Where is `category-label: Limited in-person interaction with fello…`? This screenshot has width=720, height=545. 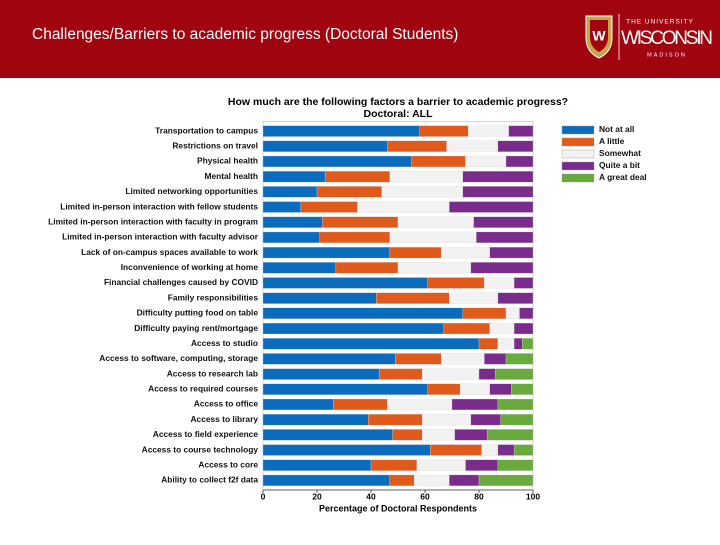 category-label: Limited in-person interaction with fello… is located at coordinates (159, 206).